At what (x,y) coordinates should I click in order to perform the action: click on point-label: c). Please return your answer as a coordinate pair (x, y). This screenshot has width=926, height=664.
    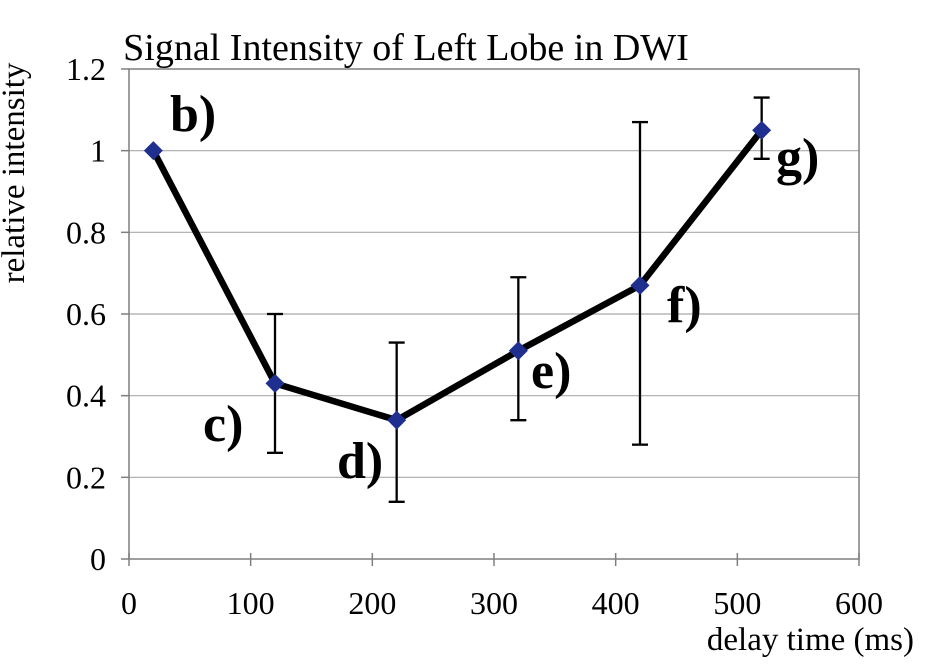
    Looking at the image, I should click on (223, 424).